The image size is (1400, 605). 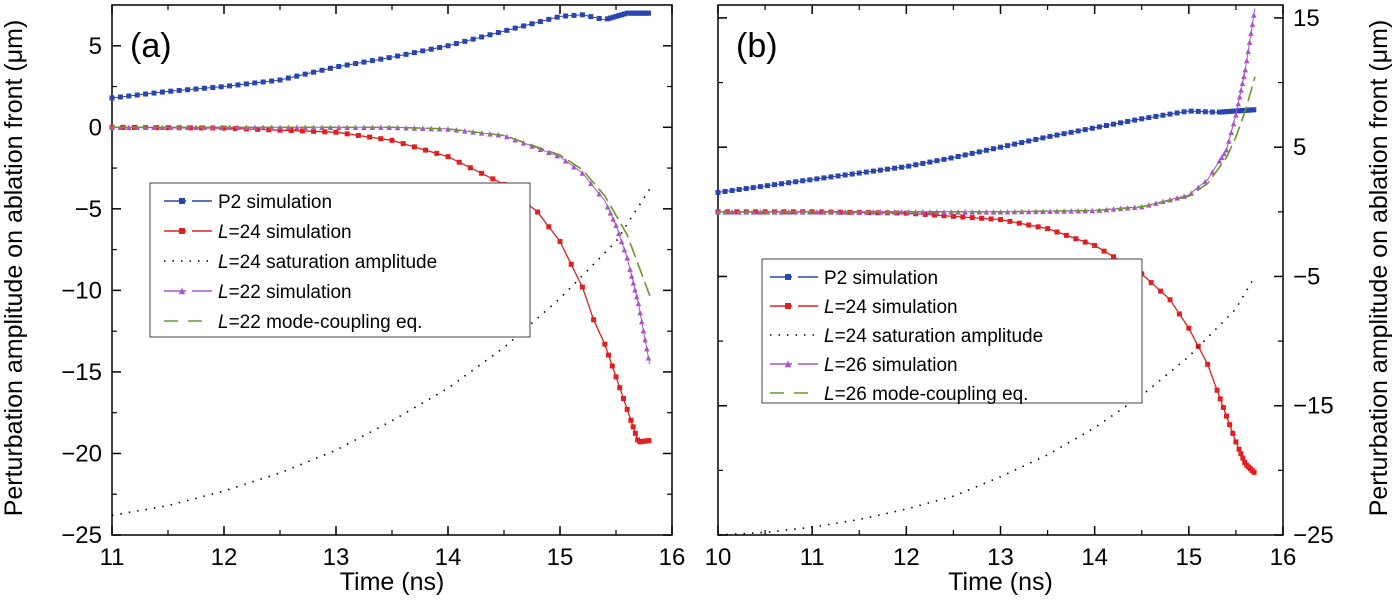 I want to click on series-line, so click(x=381, y=55).